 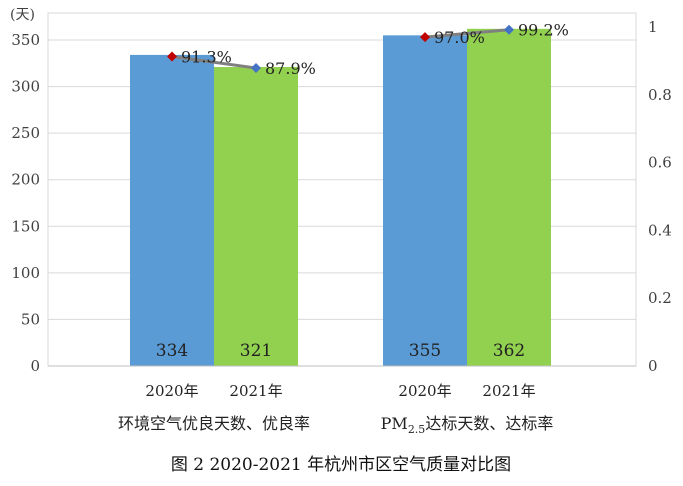 I want to click on chart-caption: 图 2 2020-2021 年杭州市区空气质量对比图, so click(x=341, y=465).